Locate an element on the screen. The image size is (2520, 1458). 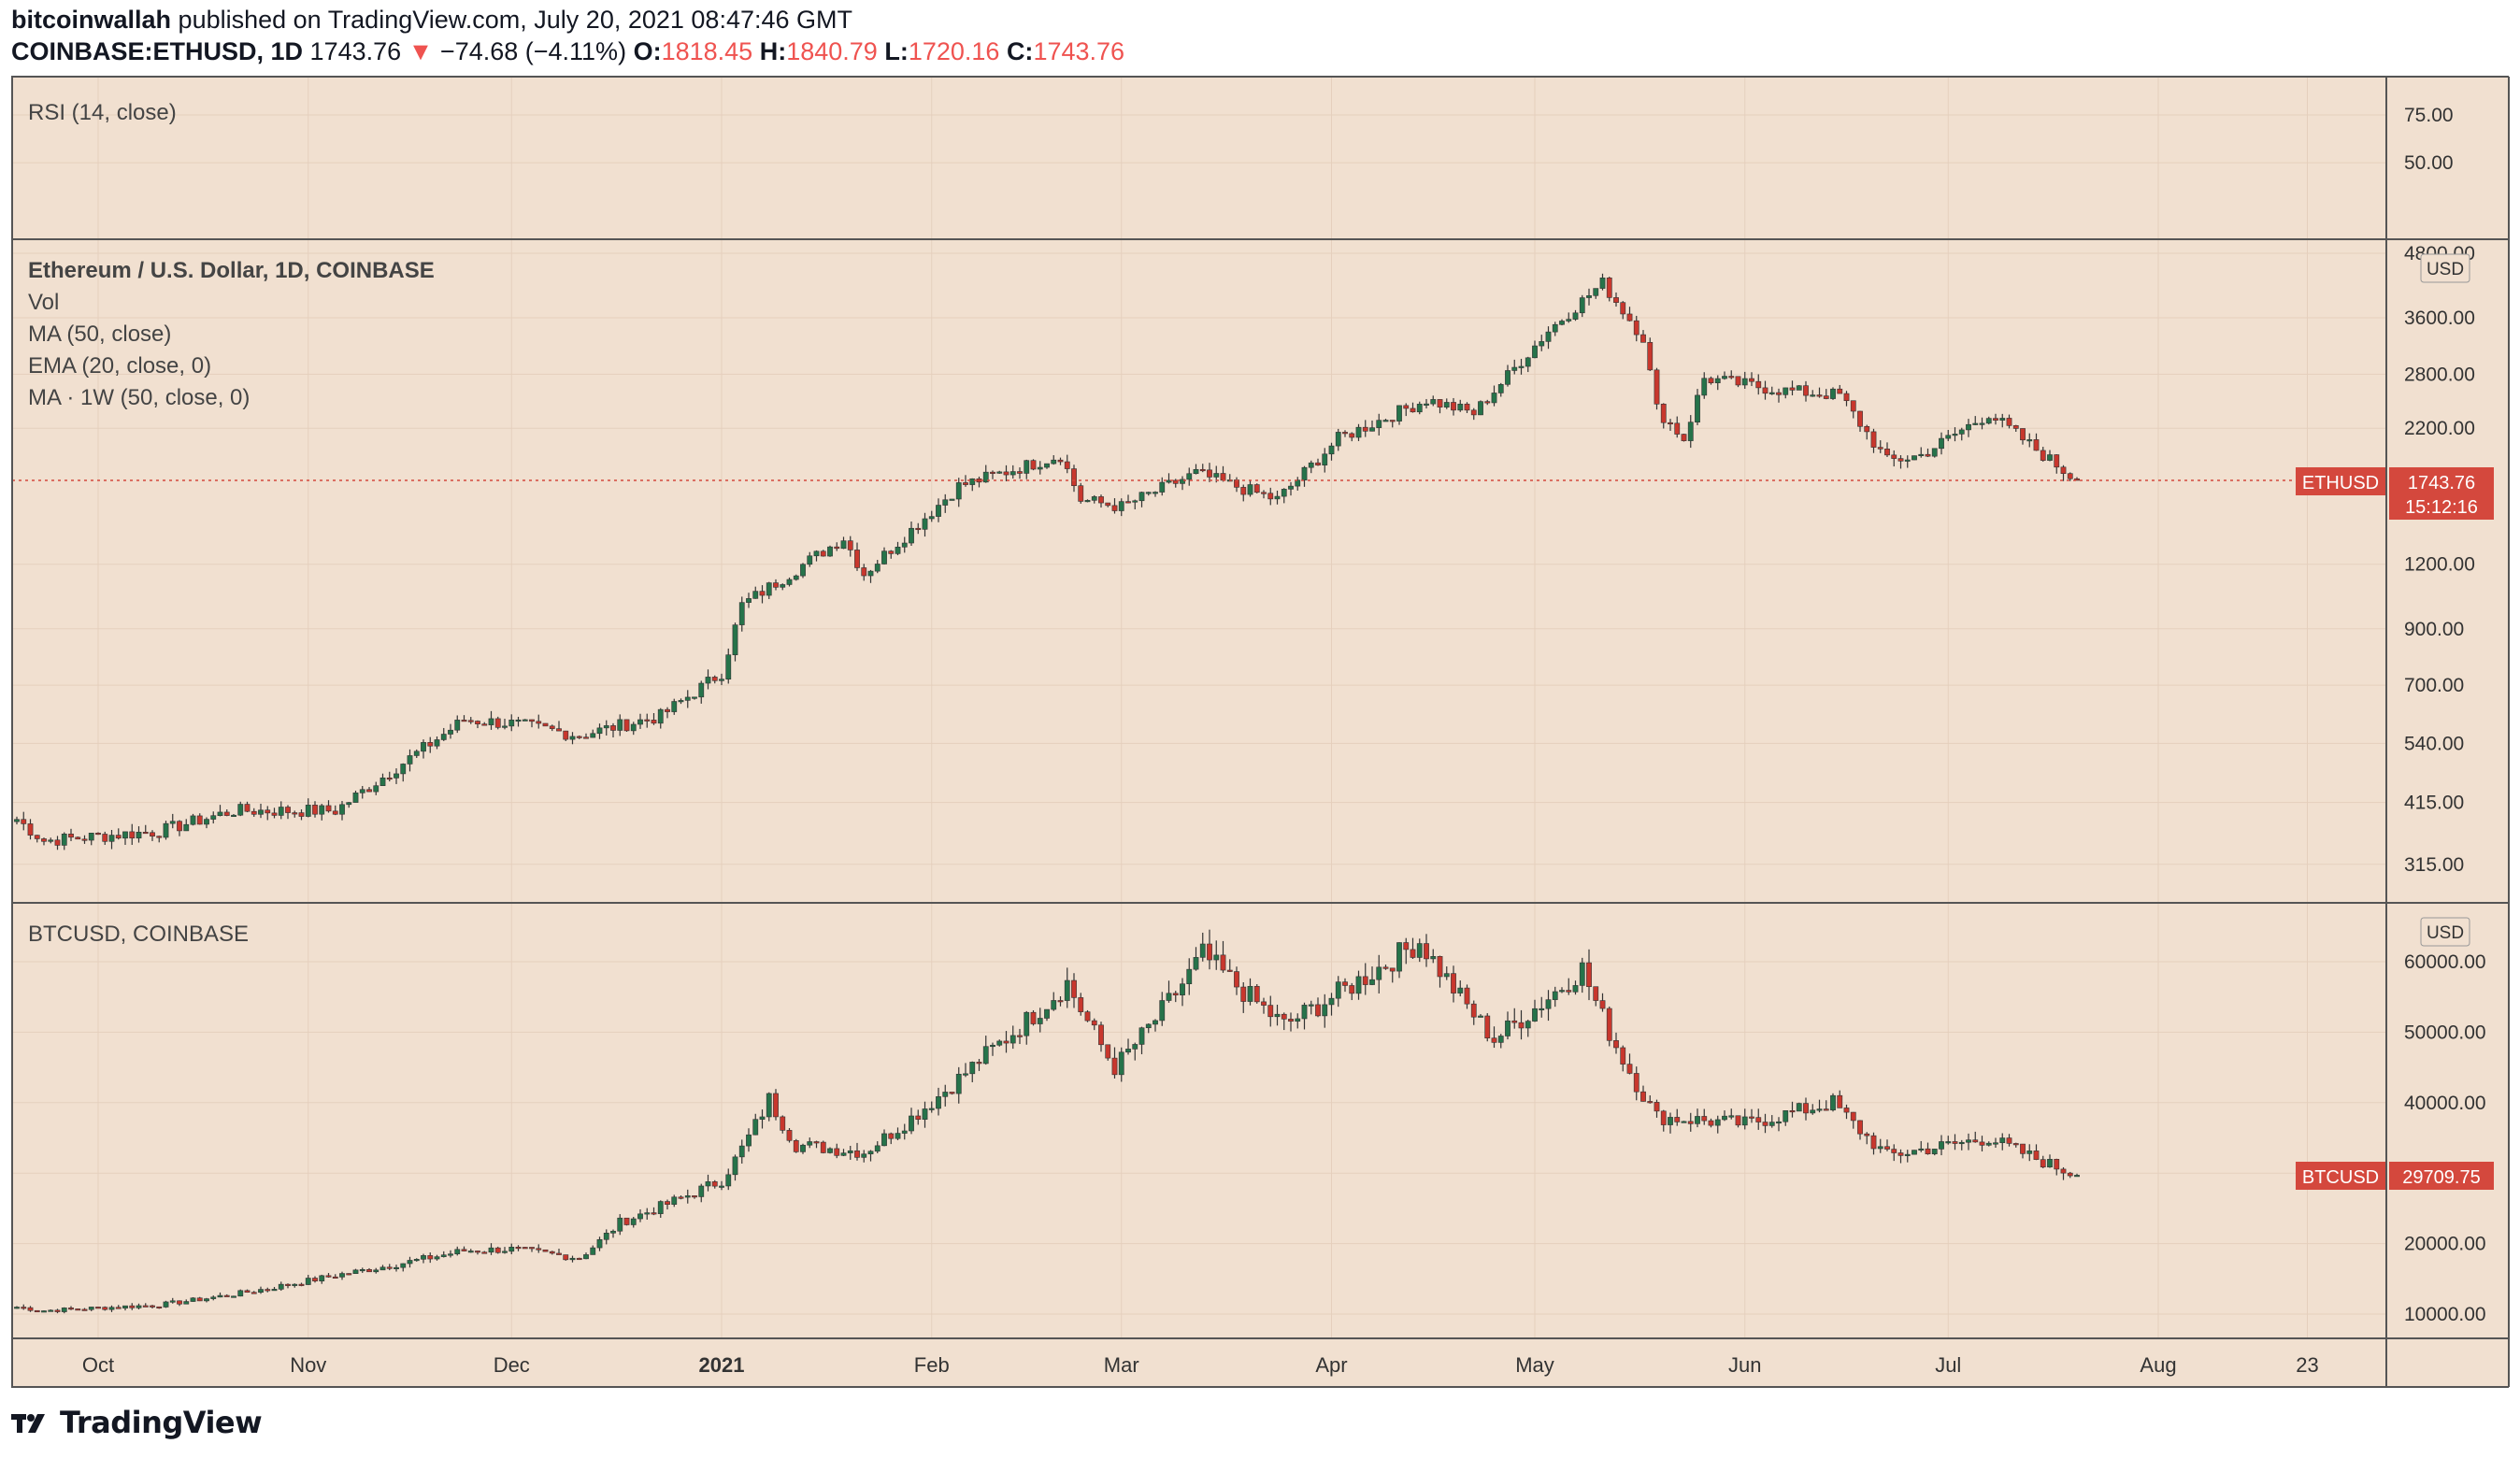
time-scale: Oct Nov Dec 2021 Feb Mar Apr May Jun Jul Aug 23 is located at coordinates (1200, 1365).